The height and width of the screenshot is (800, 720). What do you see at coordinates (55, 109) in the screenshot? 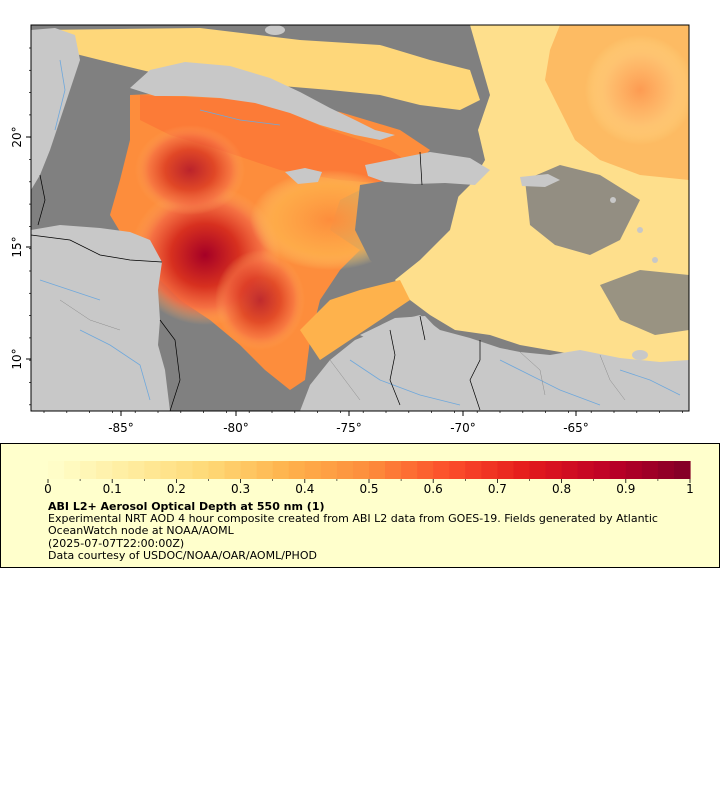
I see `land-yucatan` at bounding box center [55, 109].